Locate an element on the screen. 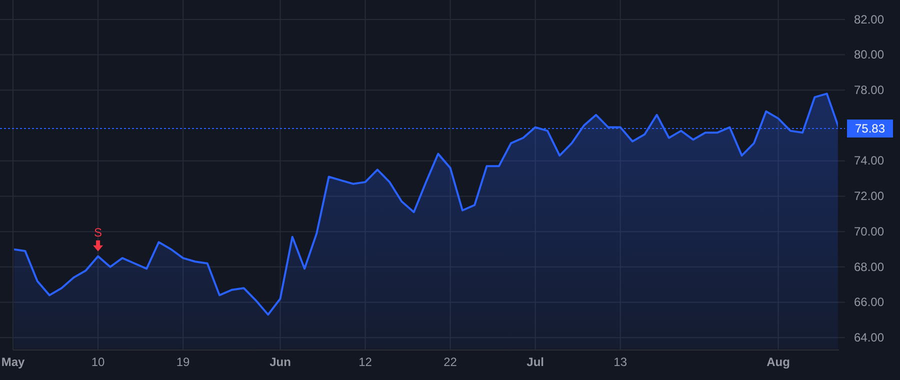  x-tick-label: 12 is located at coordinates (365, 362).